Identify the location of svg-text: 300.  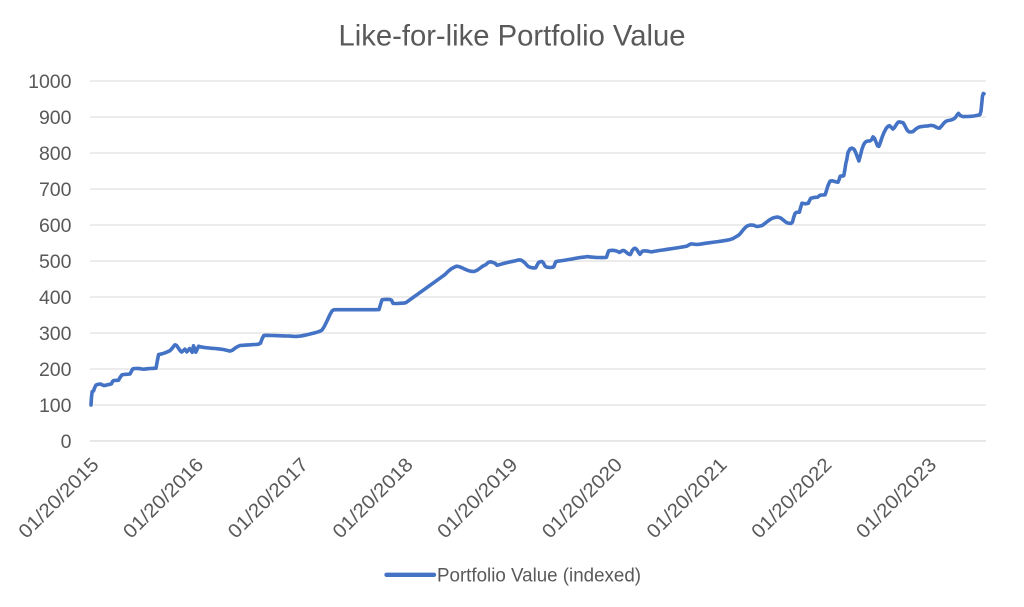
(55, 334).